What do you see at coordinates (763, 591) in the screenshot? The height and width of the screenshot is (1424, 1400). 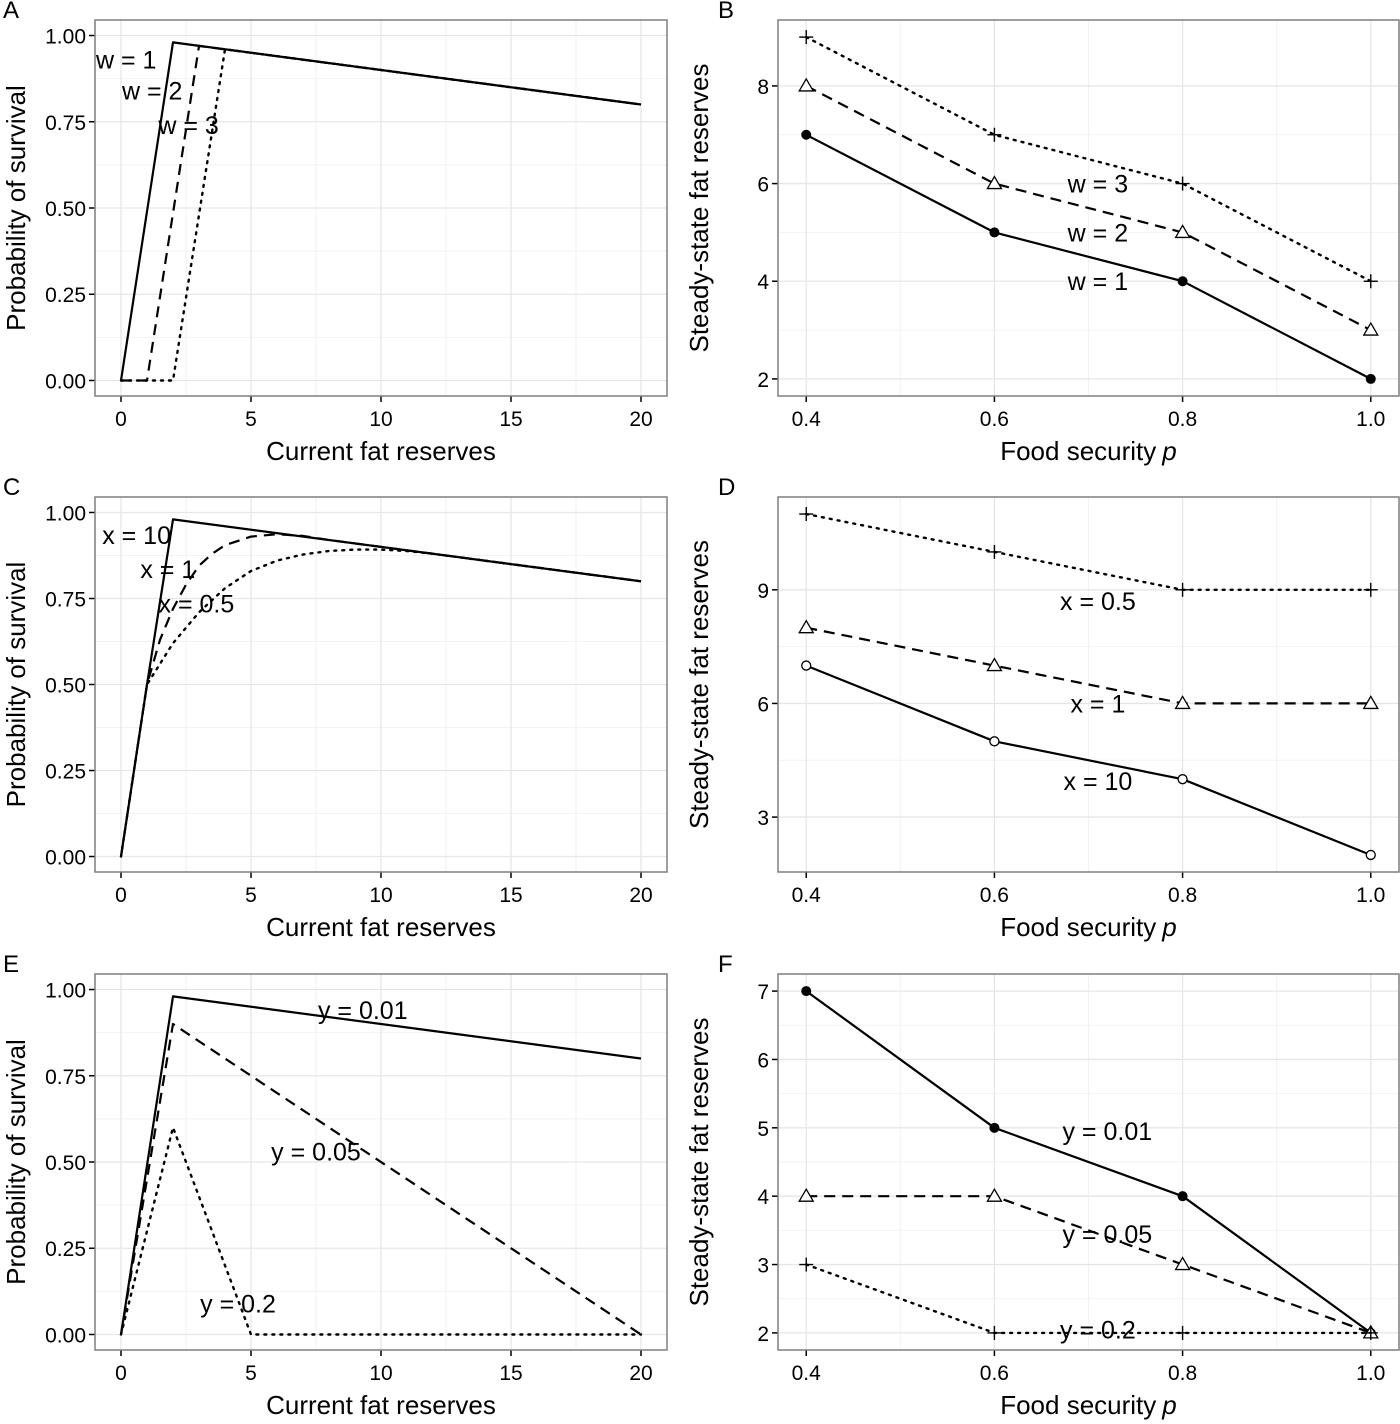 I see `y-tick-label: 9` at bounding box center [763, 591].